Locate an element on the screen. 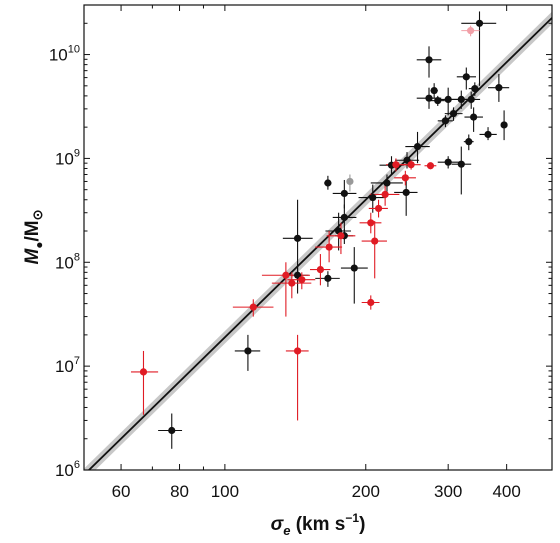 This screenshot has height=543, width=560. y-tick-label-1e9: 10⁹ is located at coordinates (67, 157).